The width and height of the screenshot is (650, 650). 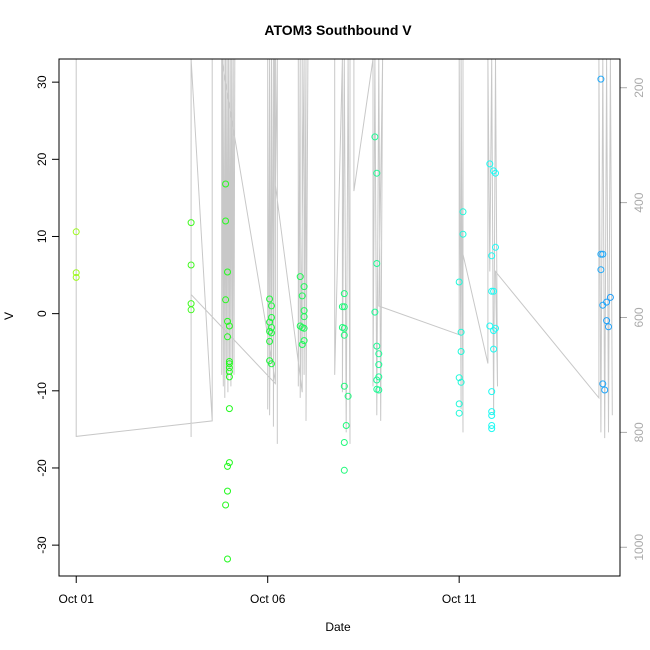 What do you see at coordinates (42, 391) in the screenshot?
I see `y-tick-label: -10` at bounding box center [42, 391].